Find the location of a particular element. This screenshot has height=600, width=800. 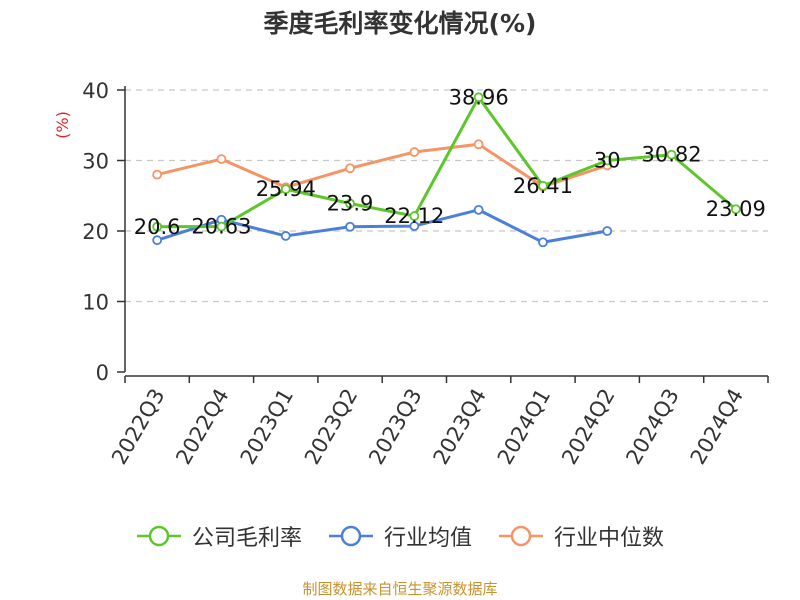

legend-label: 公司毛利率 is located at coordinates (246, 538).